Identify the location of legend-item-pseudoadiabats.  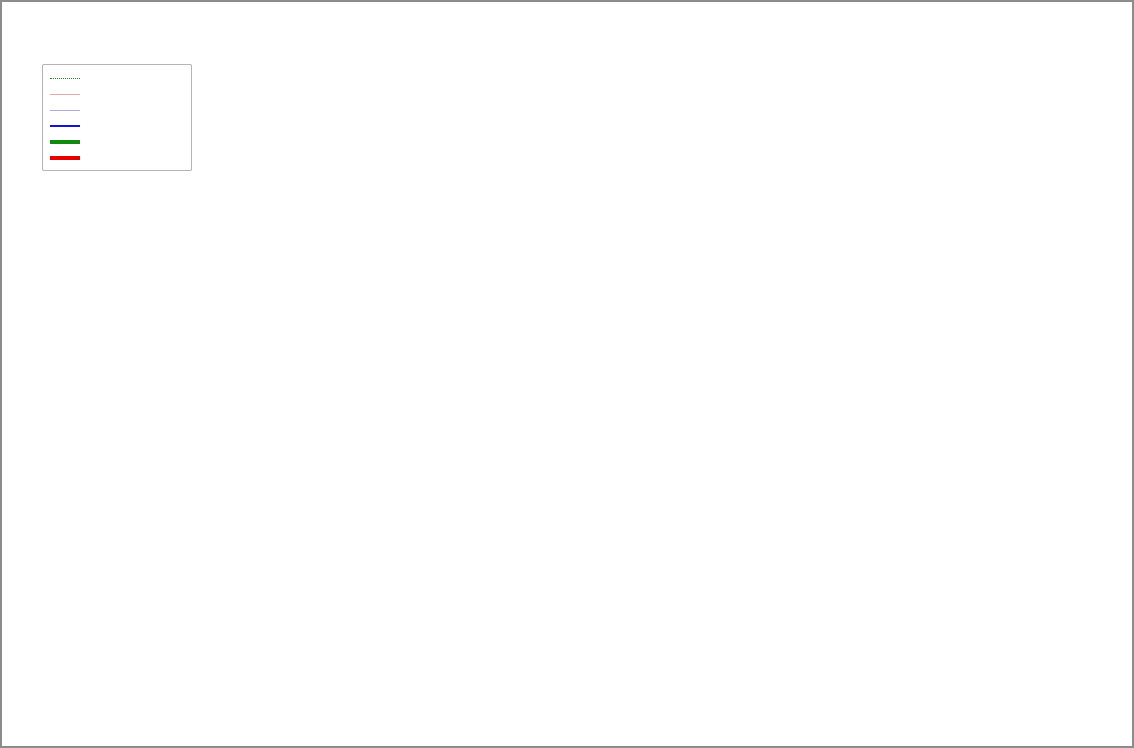
(117, 110).